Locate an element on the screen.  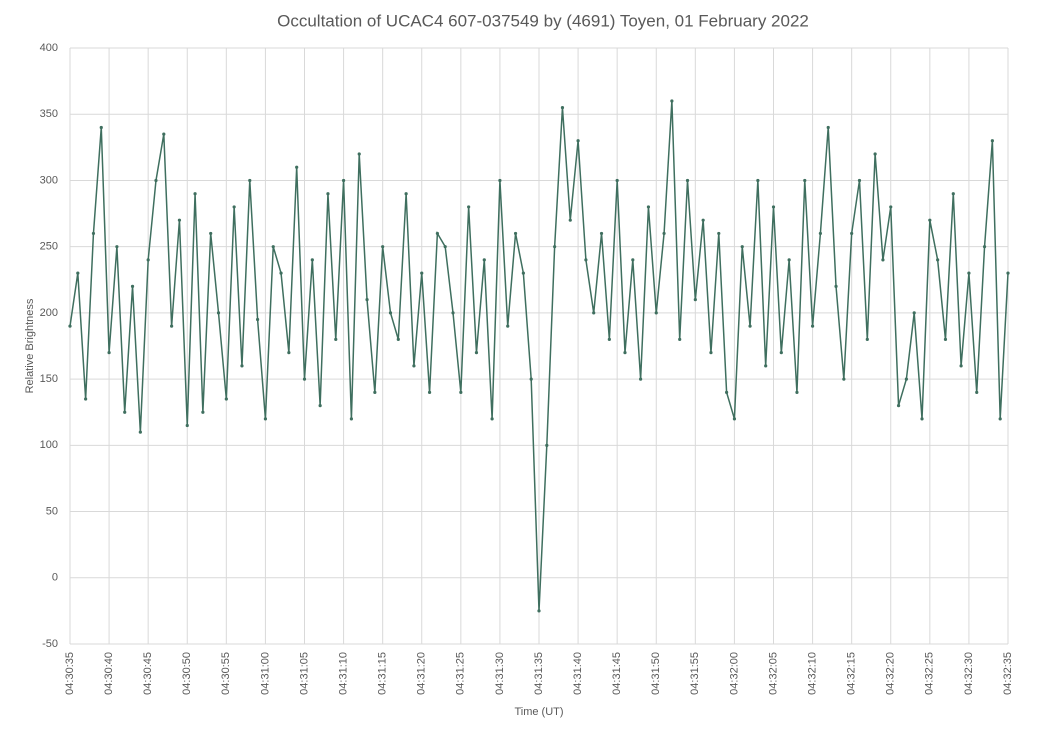
y-tick-label: 0 is located at coordinates (55, 578).